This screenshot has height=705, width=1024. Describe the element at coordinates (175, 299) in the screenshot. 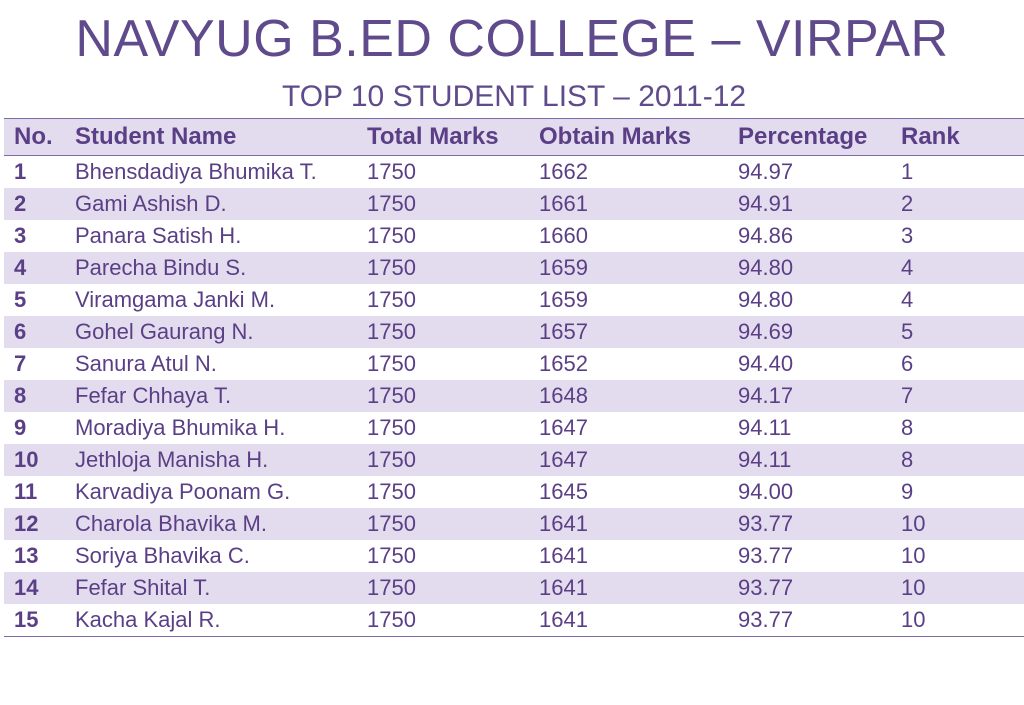

I see `cell-student-name: Viramgama Janki M.` at that location.